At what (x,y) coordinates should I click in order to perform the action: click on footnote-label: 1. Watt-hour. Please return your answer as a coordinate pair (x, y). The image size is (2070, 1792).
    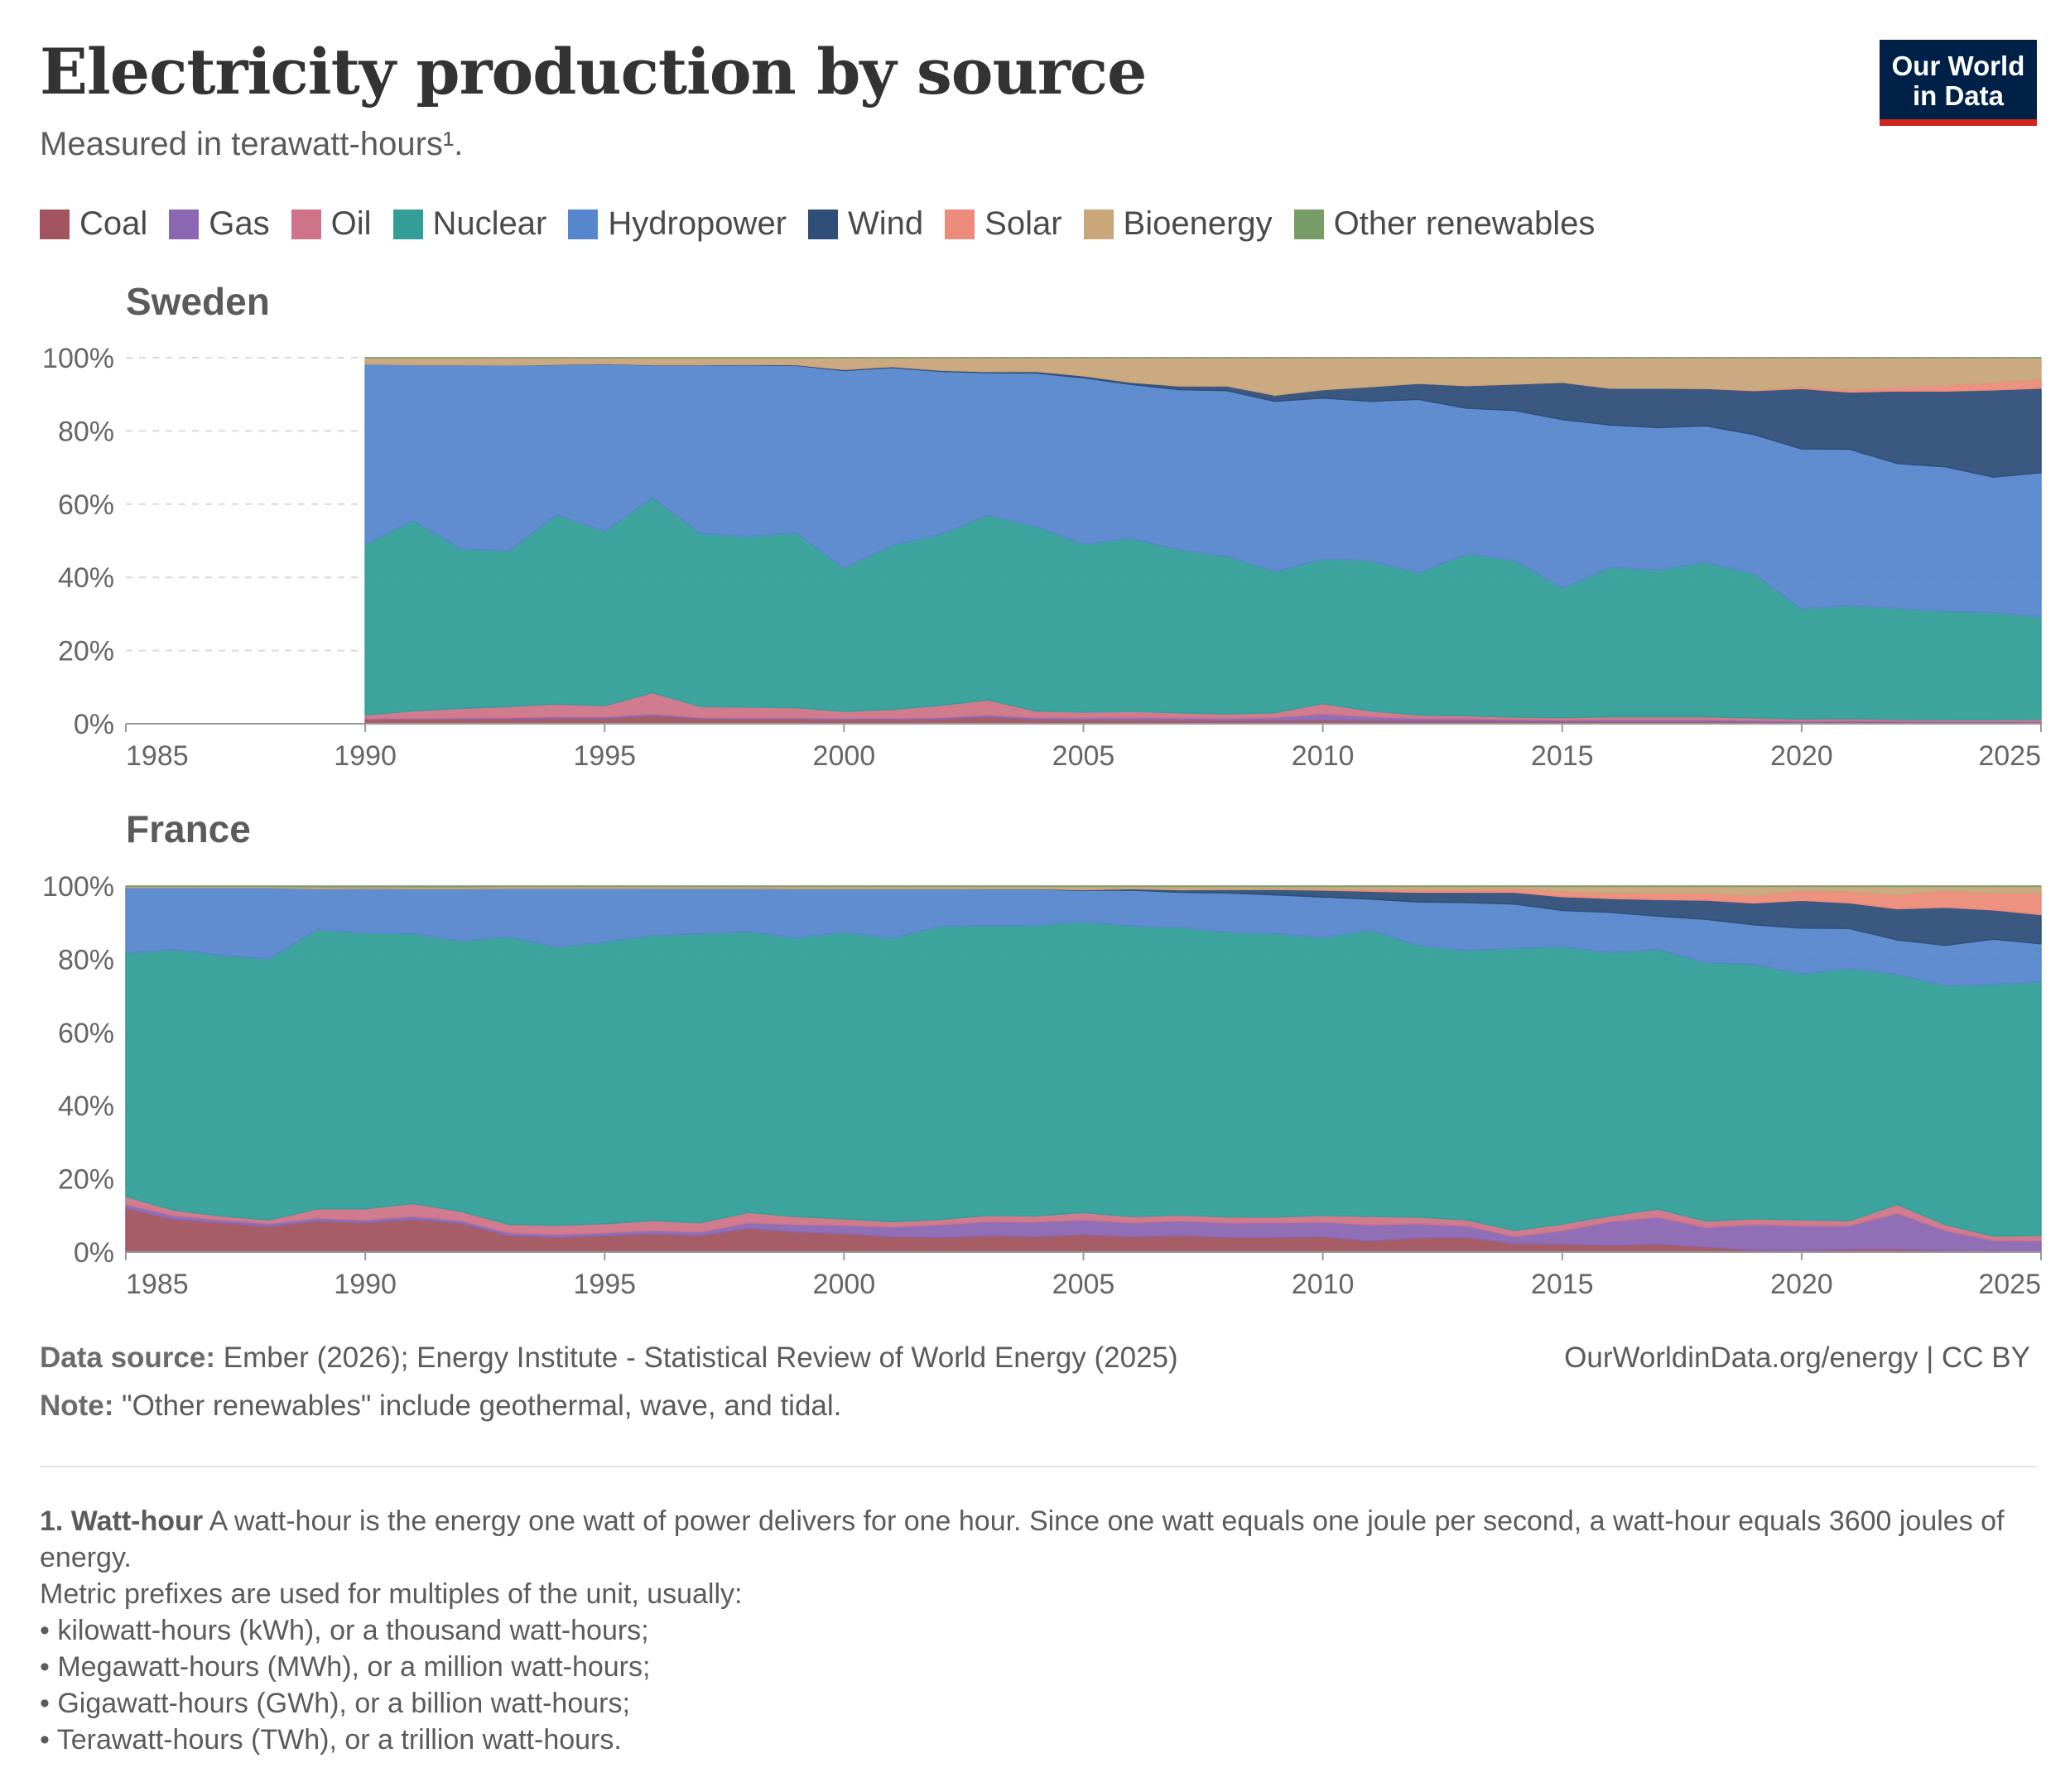
    Looking at the image, I should click on (122, 1521).